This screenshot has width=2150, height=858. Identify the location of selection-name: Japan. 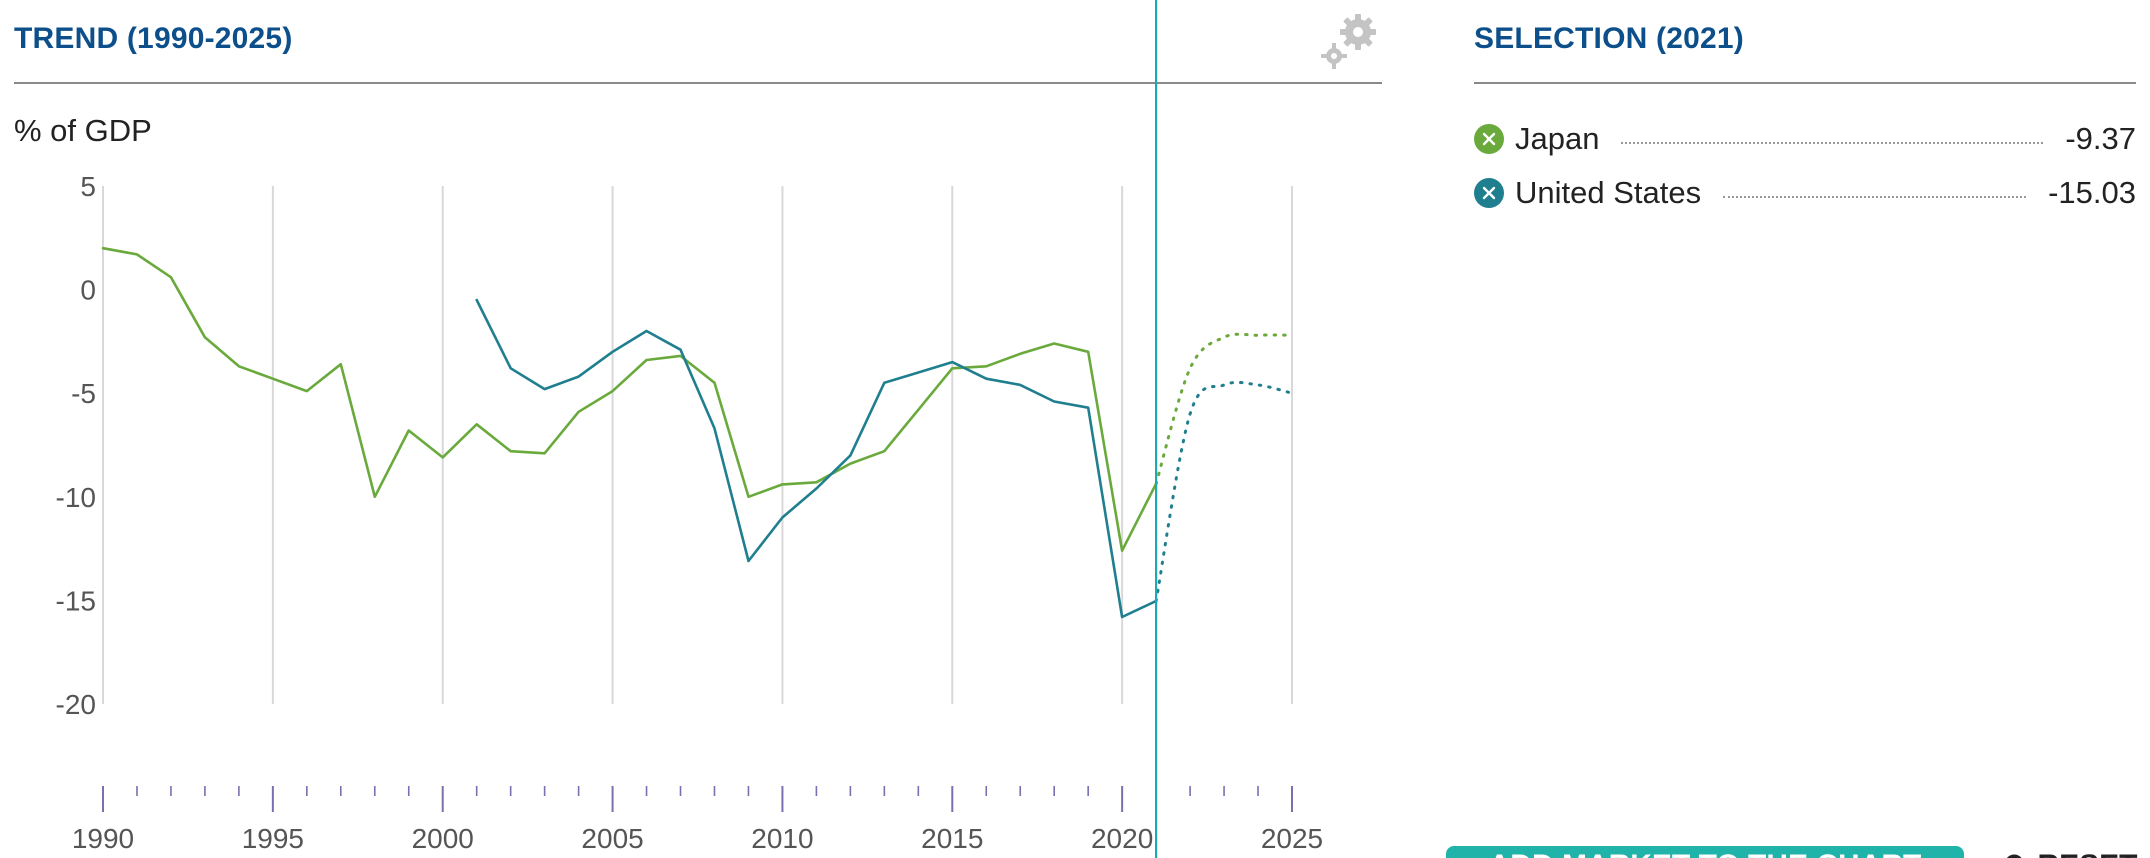
(1557, 138).